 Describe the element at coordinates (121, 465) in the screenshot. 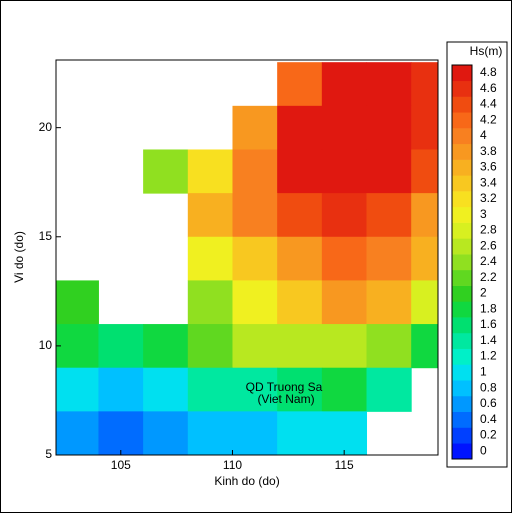

I see `x-tick-label: 105` at that location.